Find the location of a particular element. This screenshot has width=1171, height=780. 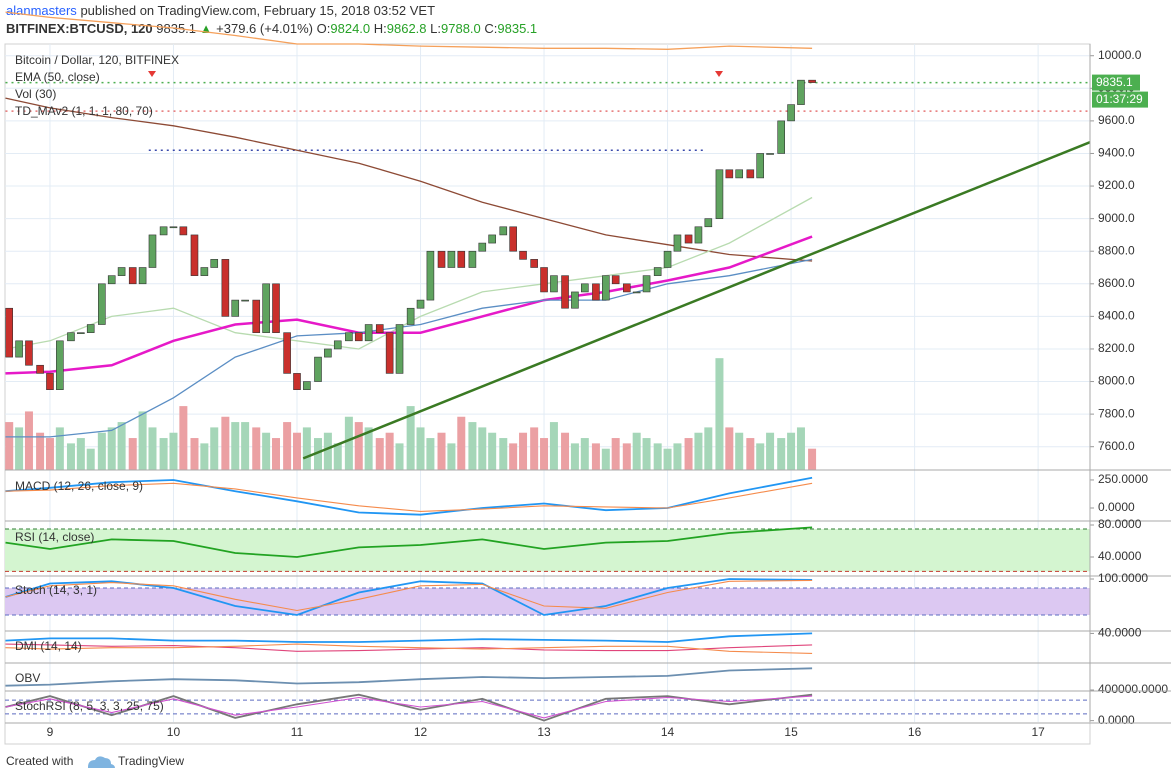

legend-entry: TD_MAv2 (1, 1, 1, 80, 70) is located at coordinates (84, 111).